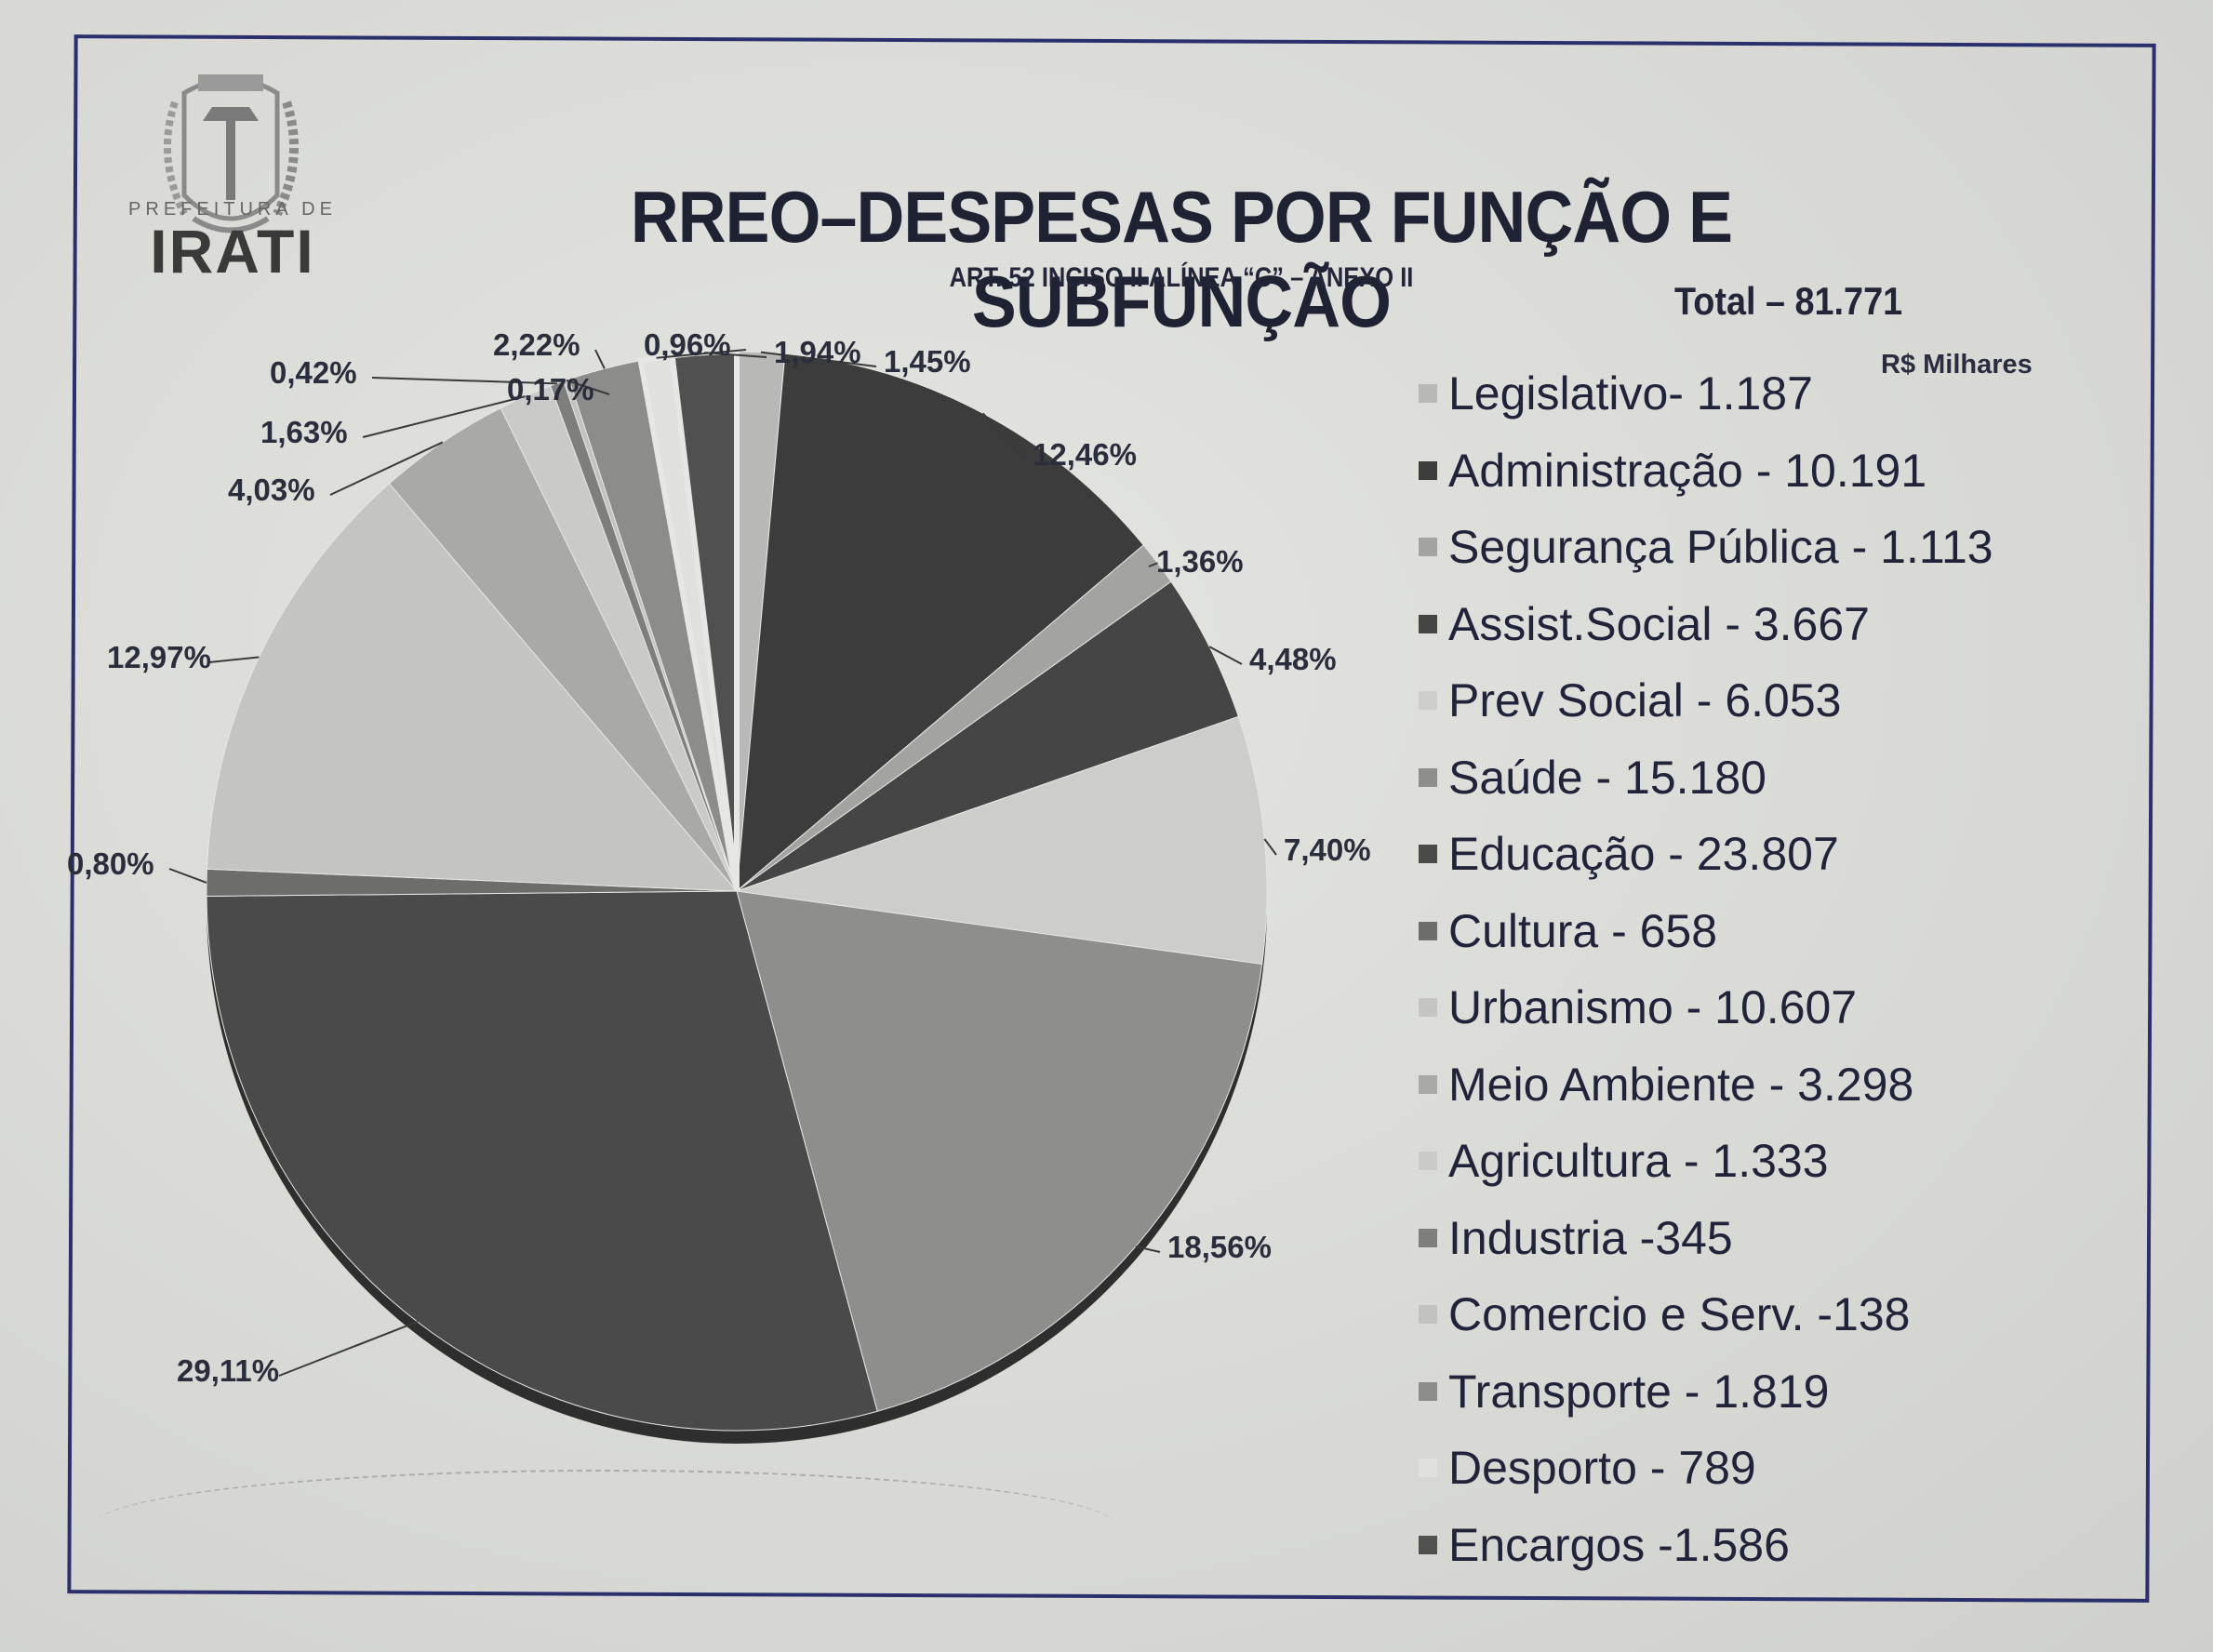 This screenshot has width=2213, height=1652. I want to click on legend-item: Cultura - 658, so click(1706, 931).